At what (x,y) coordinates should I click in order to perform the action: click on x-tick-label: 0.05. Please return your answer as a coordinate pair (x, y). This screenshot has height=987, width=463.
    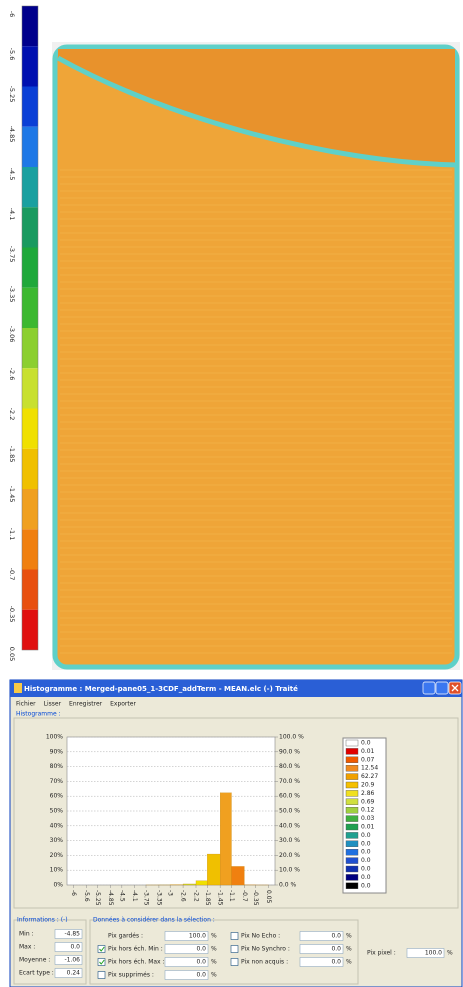
    Looking at the image, I should click on (268, 897).